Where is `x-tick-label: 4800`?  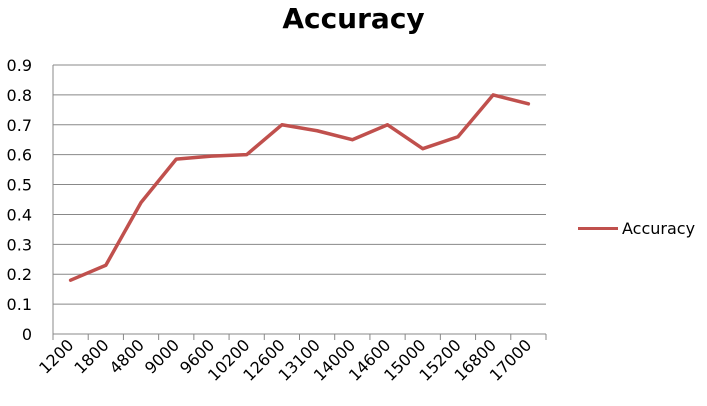 x-tick-label: 4800 is located at coordinates (127, 356).